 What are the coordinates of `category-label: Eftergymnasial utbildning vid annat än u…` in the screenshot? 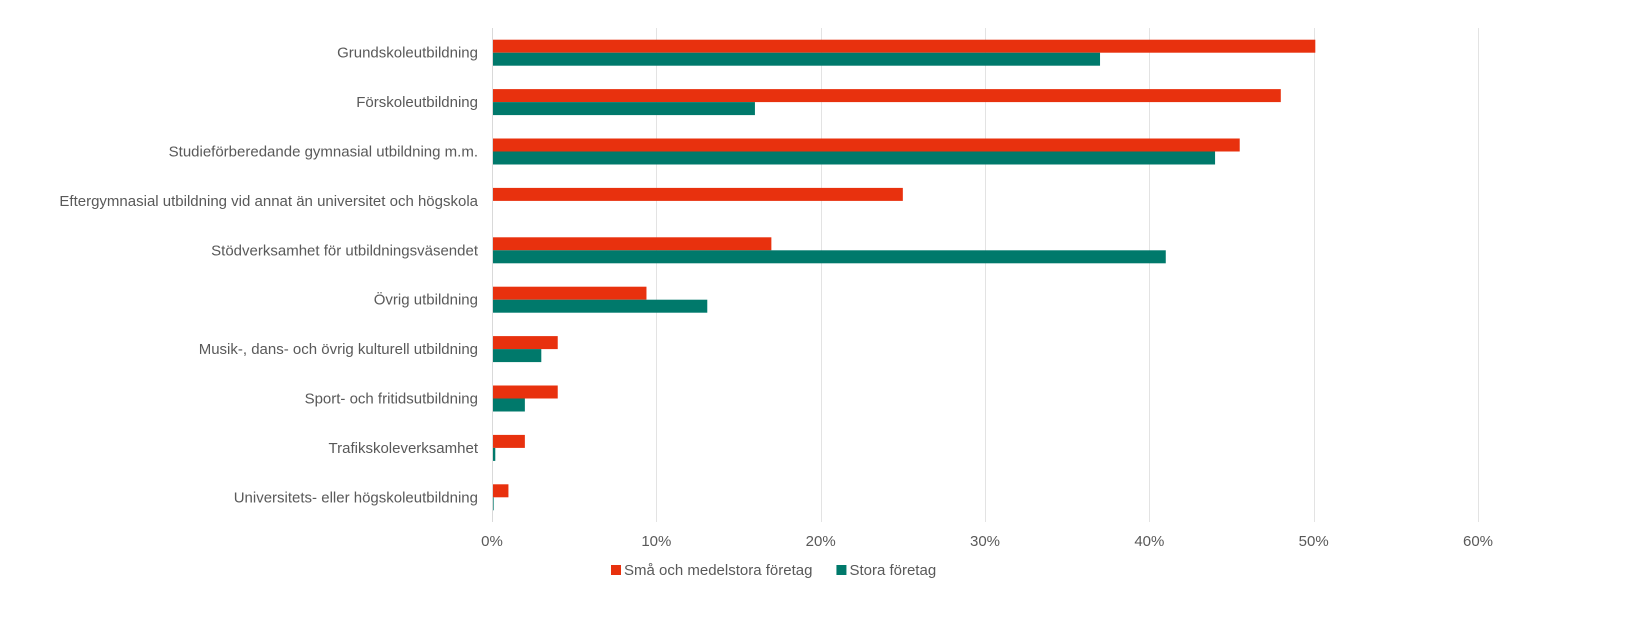 It's located at (268, 201).